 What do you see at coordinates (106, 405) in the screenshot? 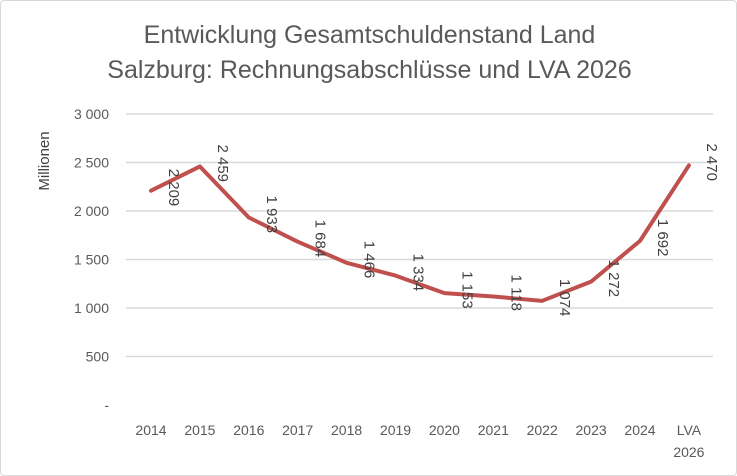
I see `y-tick-label: -` at bounding box center [106, 405].